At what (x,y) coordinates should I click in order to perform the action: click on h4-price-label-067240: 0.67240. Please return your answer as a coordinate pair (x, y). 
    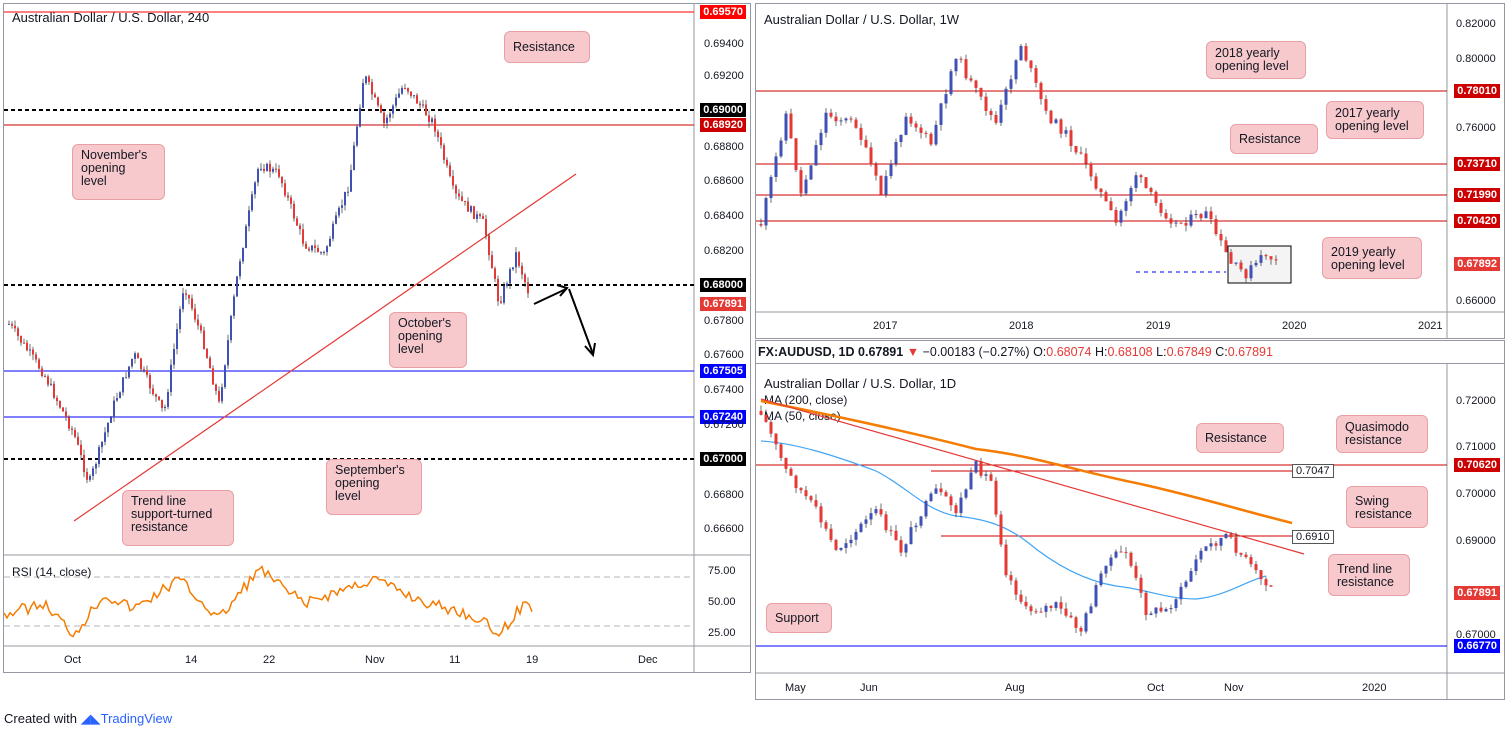
    Looking at the image, I should click on (723, 417).